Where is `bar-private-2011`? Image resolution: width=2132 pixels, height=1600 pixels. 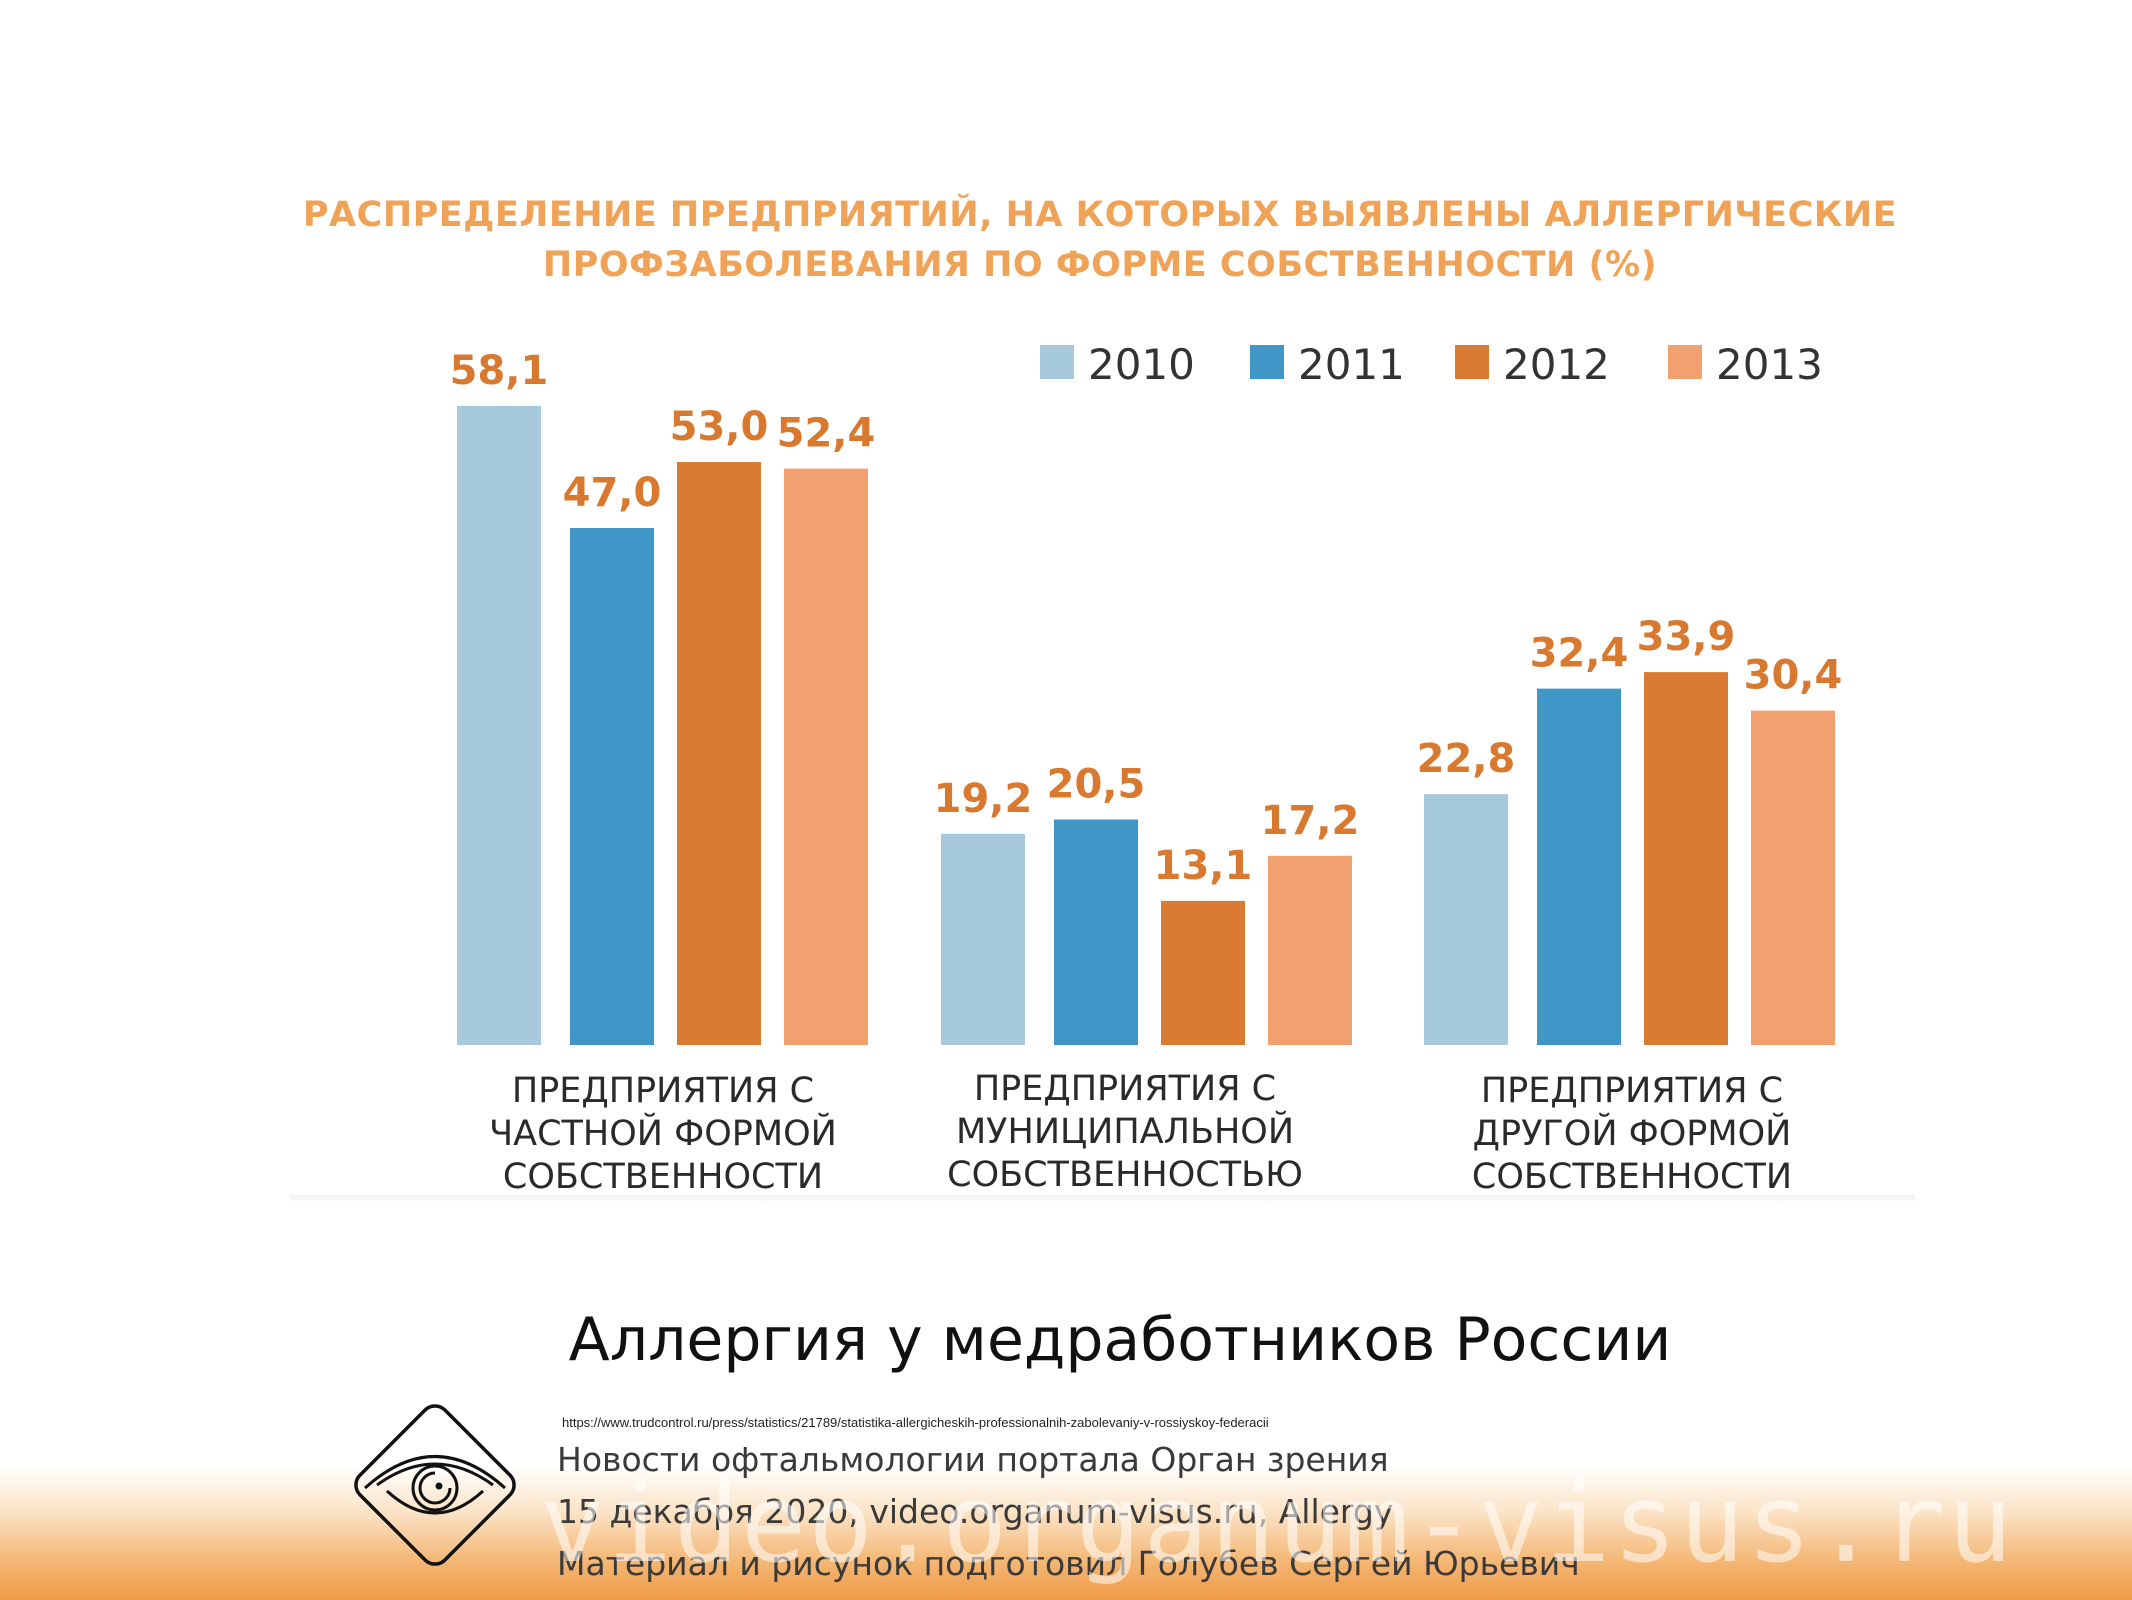
bar-private-2011 is located at coordinates (612, 786).